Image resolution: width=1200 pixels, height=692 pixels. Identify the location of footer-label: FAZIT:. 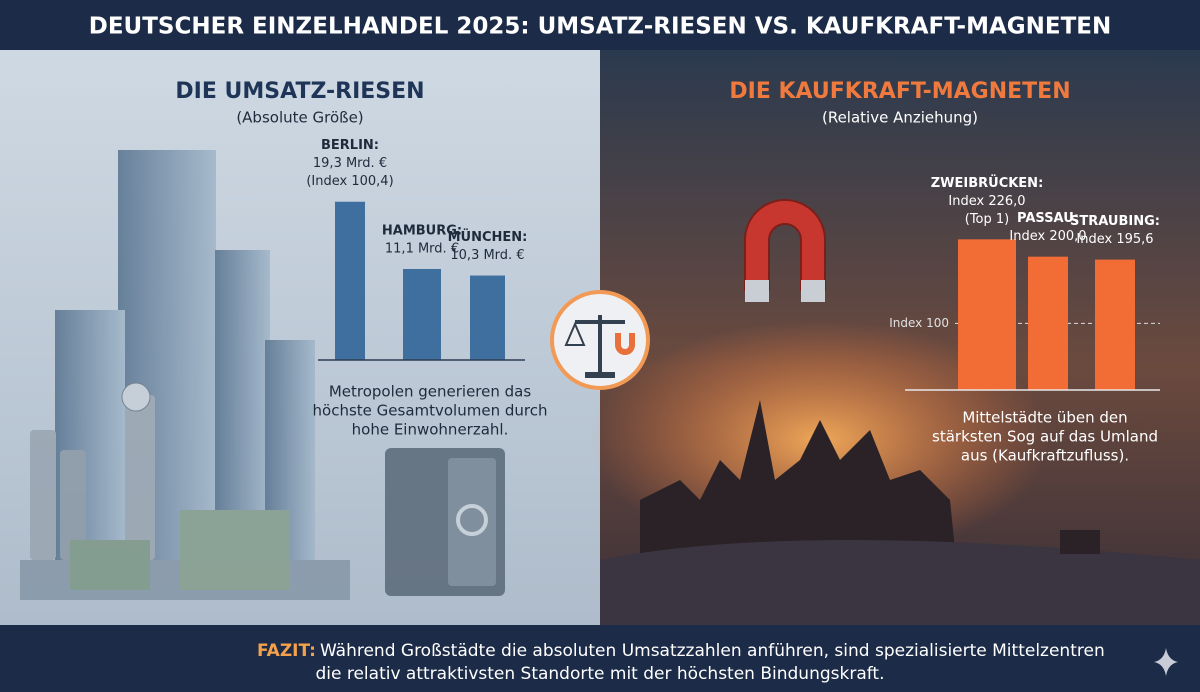
(286, 651).